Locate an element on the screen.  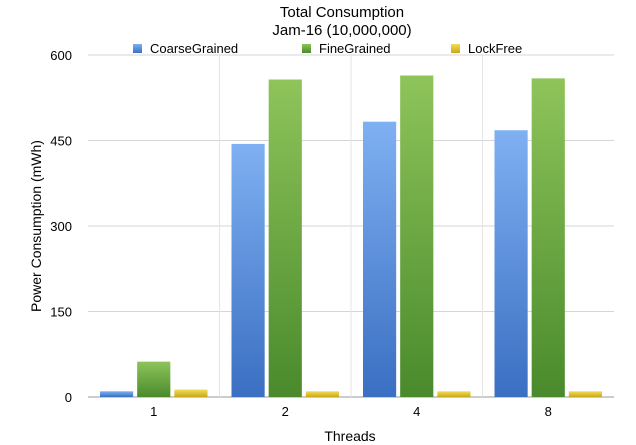
y-tick-labels: 0 150 300 450 600 is located at coordinates (61, 226).